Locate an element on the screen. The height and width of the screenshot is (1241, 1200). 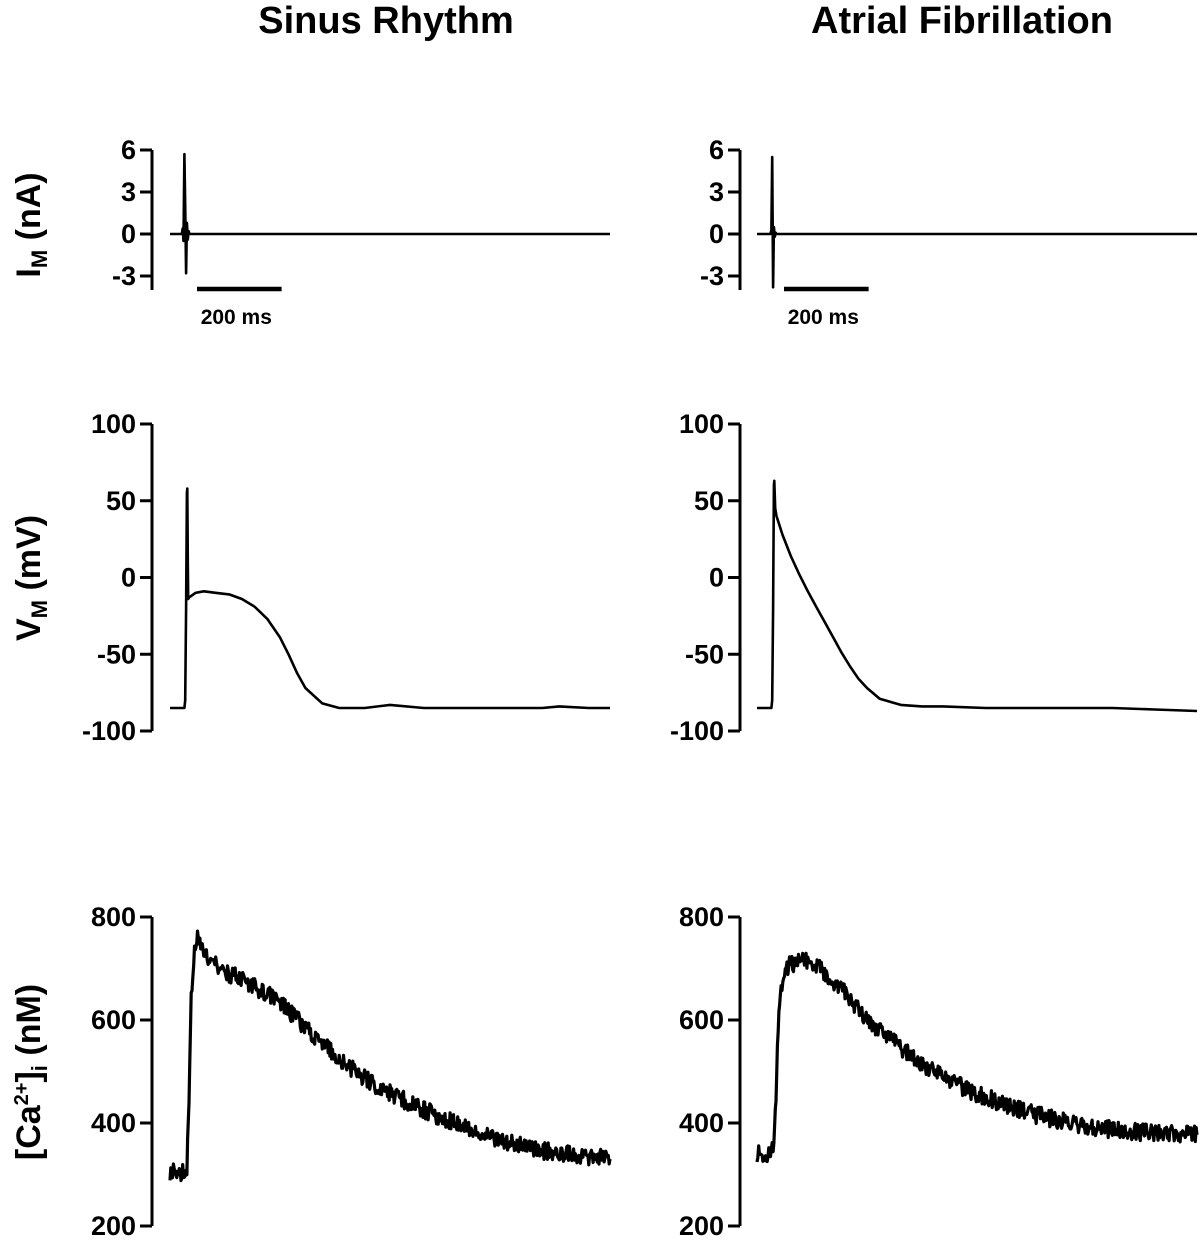
trace-af-voltage is located at coordinates (977, 596).